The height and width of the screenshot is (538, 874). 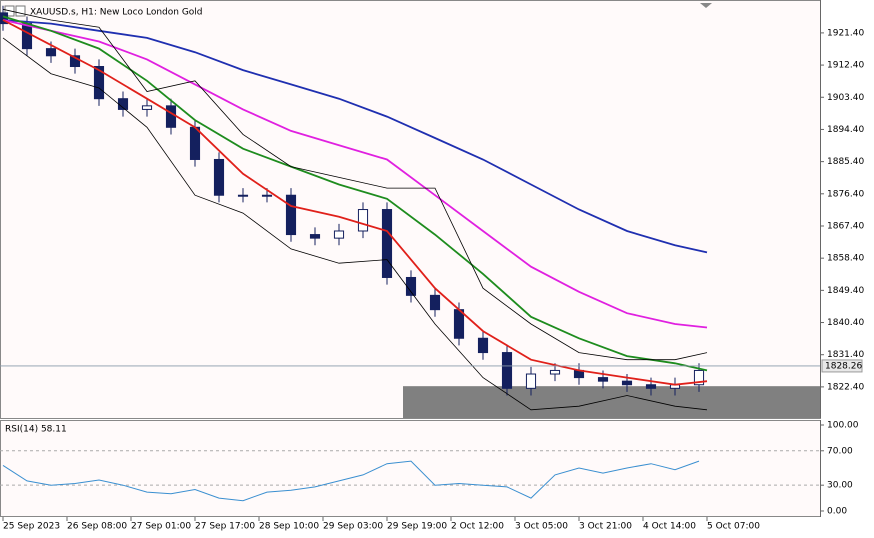 I want to click on y-tick-label: 70.00, so click(x=840, y=451).